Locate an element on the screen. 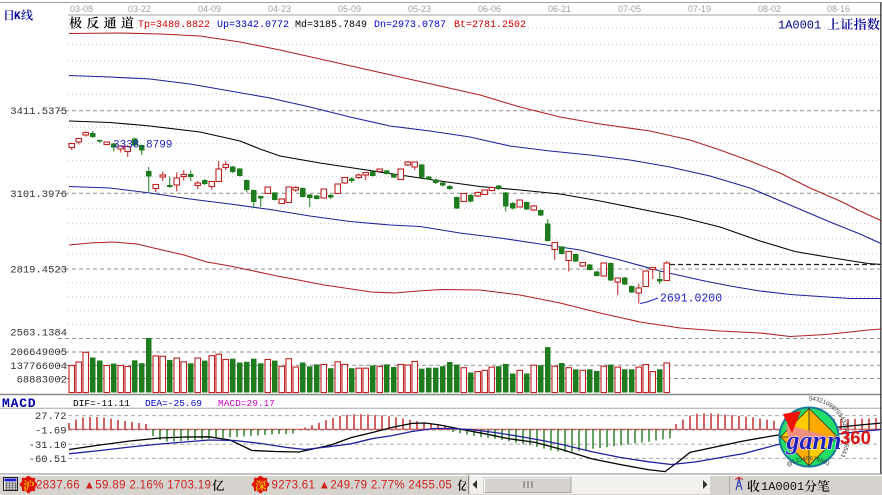 This screenshot has width=882, height=495. svg-text: MACD=29.17 is located at coordinates (246, 403).